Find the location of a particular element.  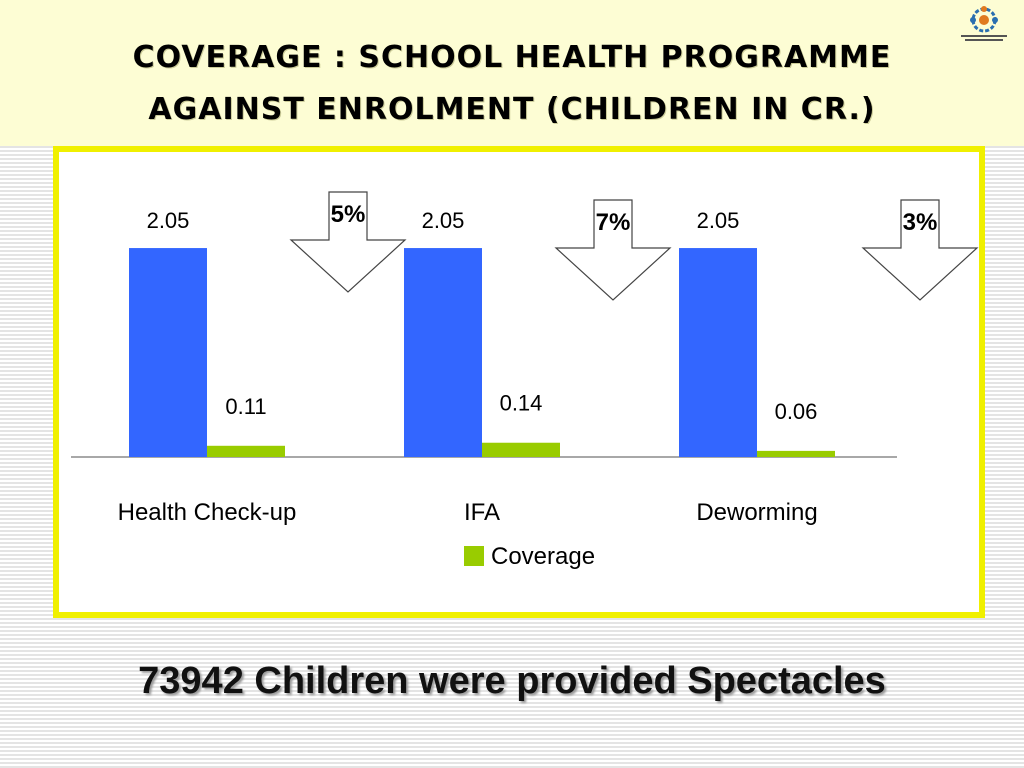

category-label-2: IFA is located at coordinates (482, 512).